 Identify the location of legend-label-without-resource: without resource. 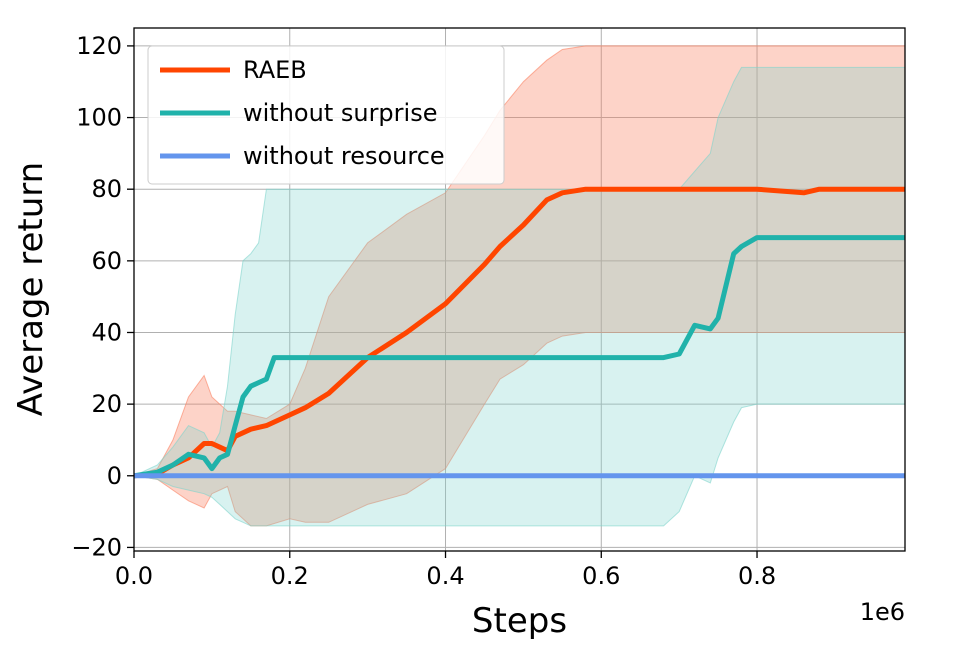
(344, 156).